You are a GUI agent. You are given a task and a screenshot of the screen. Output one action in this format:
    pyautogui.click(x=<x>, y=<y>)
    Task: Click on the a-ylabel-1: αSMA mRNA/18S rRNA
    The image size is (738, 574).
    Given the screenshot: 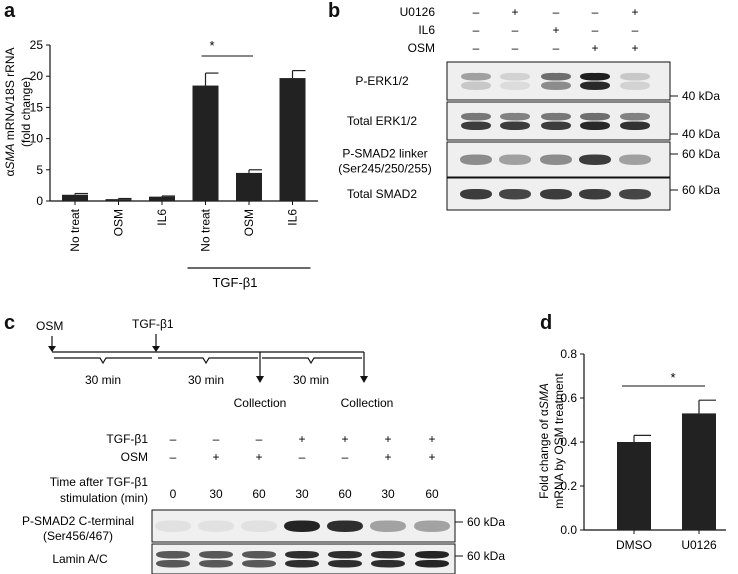 What is the action you would take?
    pyautogui.click(x=10, y=112)
    